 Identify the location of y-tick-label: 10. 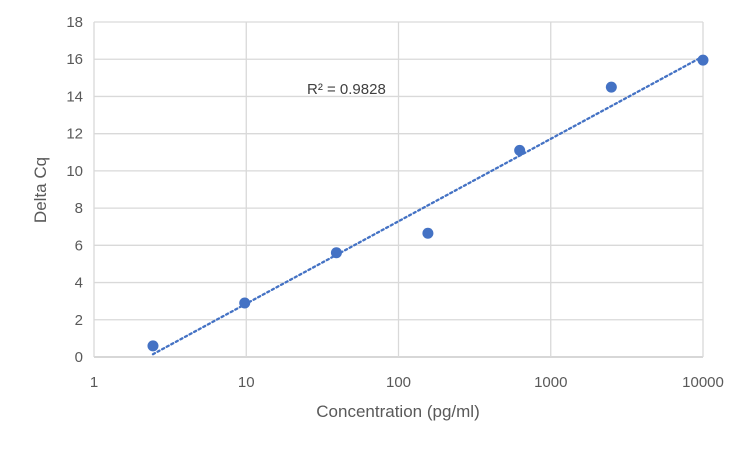
(74, 171).